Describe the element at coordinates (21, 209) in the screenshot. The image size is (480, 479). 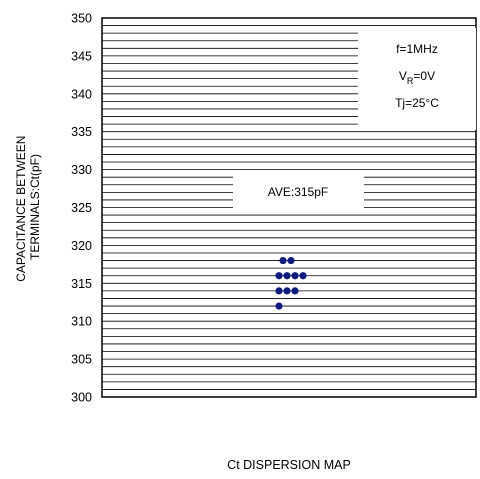
I see `y-axis-label-line-1: CAPACITANCE BETWEEN` at that location.